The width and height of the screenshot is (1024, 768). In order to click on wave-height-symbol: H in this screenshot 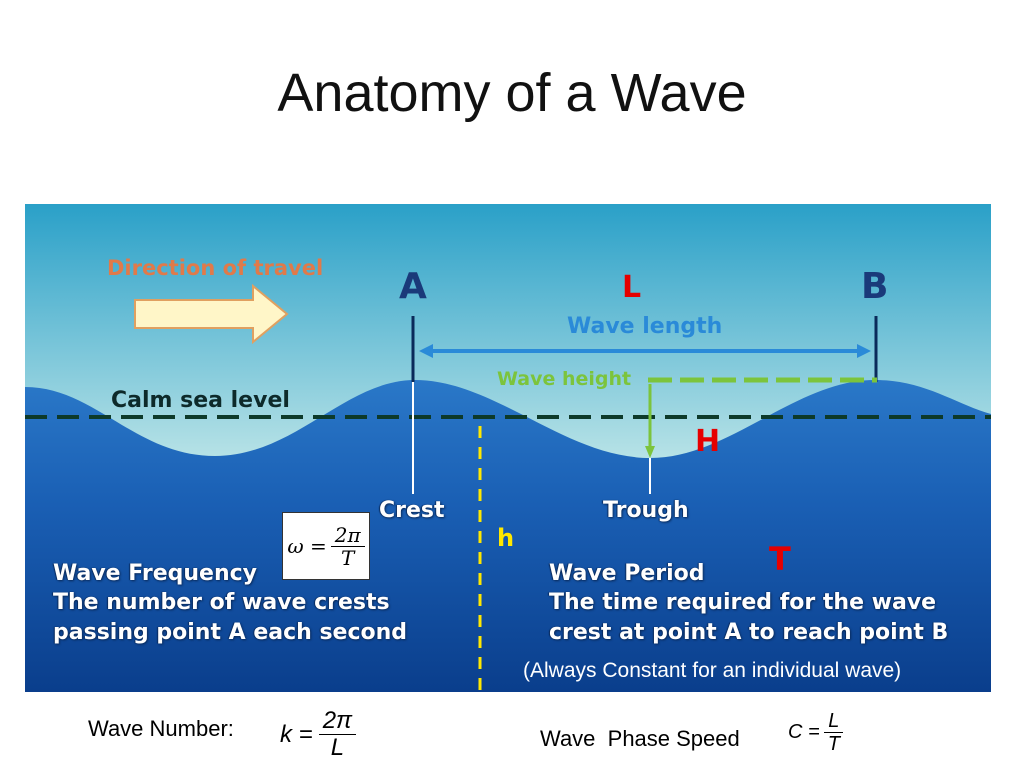, I will do `click(708, 441)`.